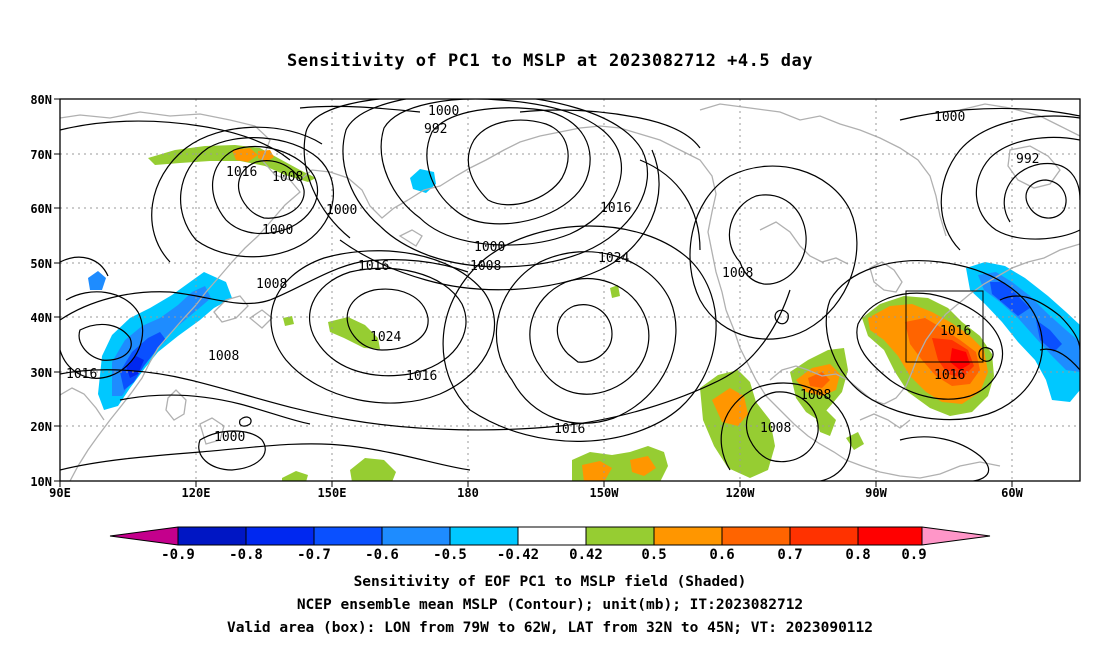  I want to click on lat-label: 70N, so click(41, 155).